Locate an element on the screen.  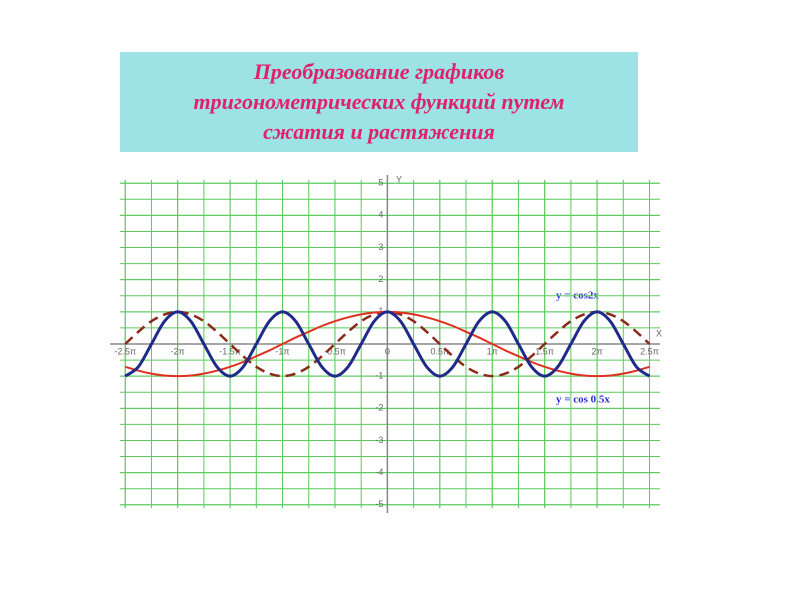
y-tick-label: 5 is located at coordinates (380, 183).